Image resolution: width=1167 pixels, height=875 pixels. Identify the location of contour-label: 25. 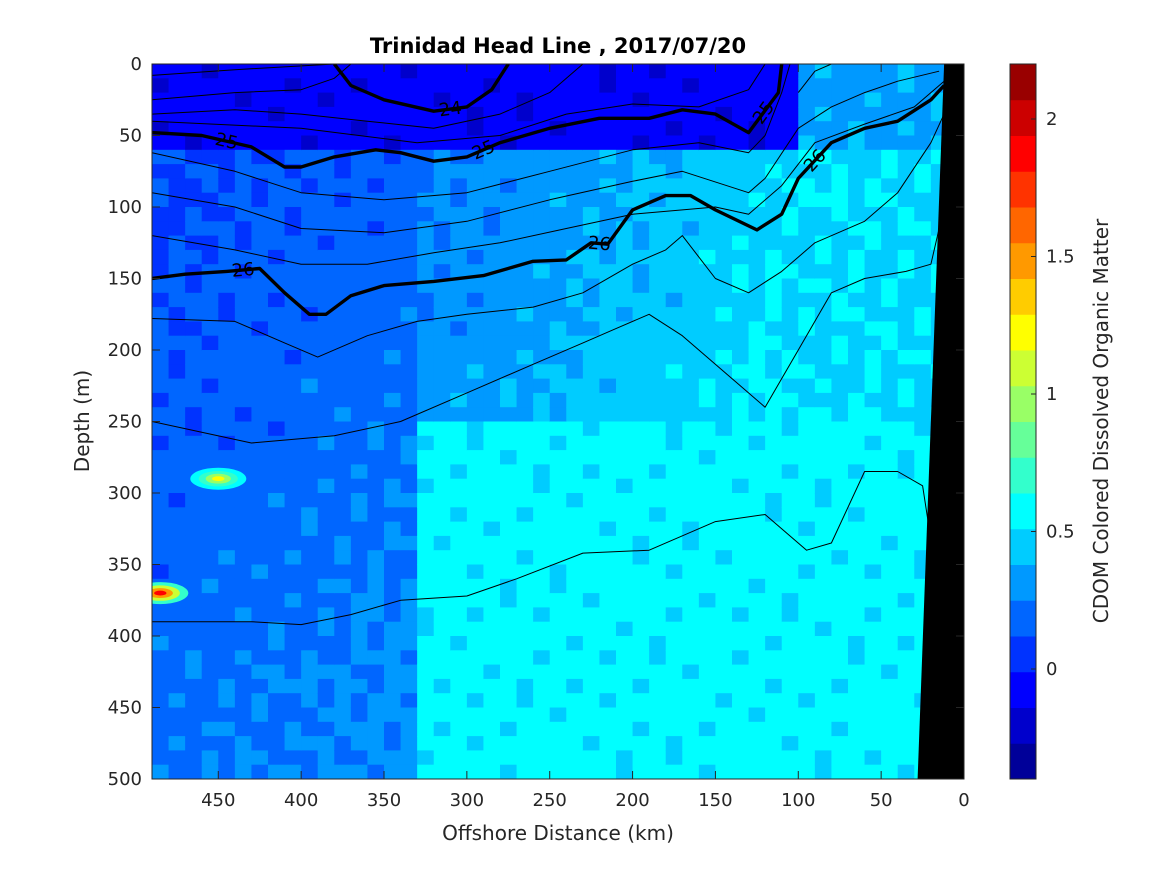
(226, 142).